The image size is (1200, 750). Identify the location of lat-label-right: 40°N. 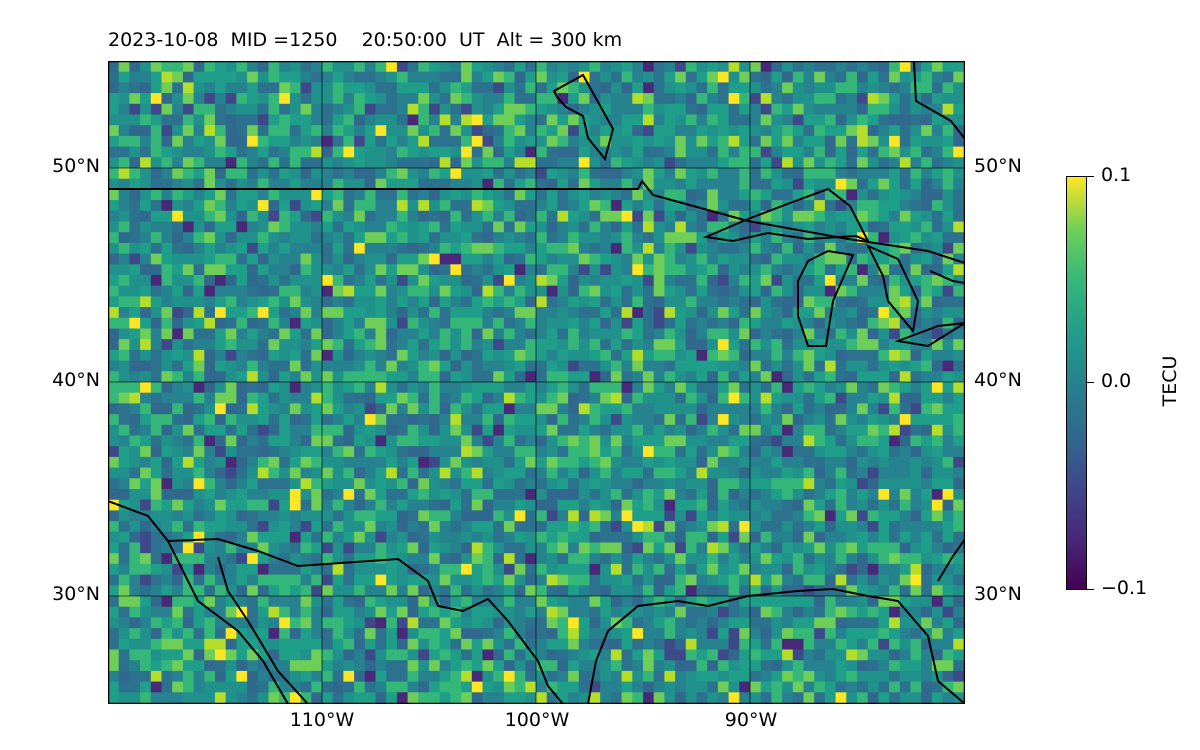
(998, 380).